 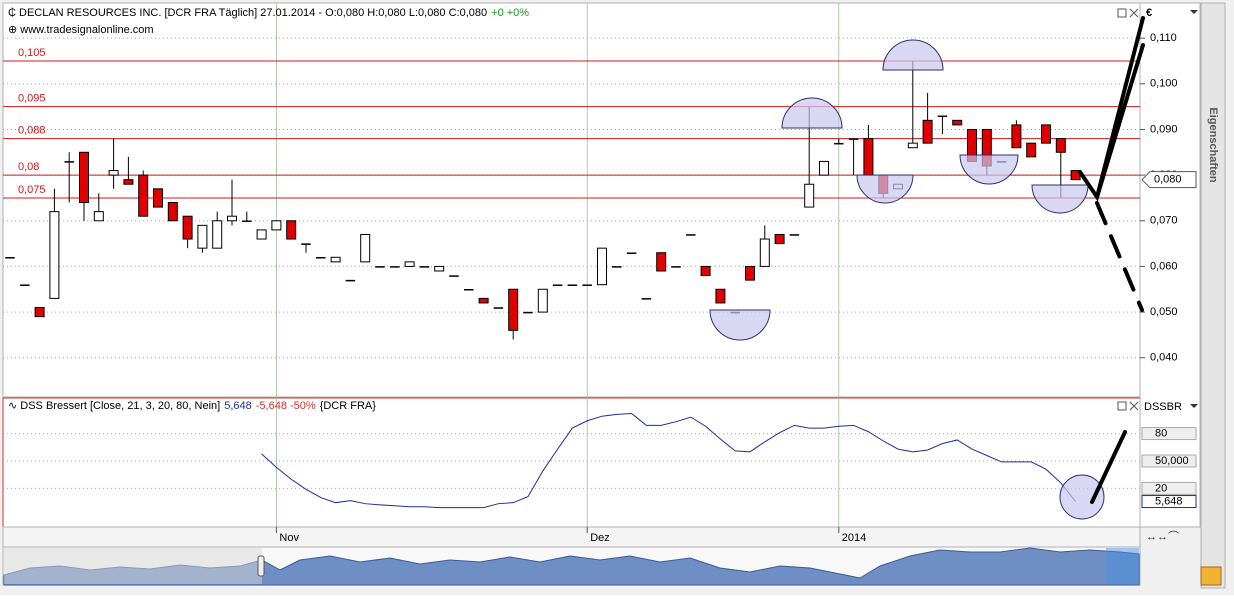 I want to click on navigator-window, so click(x=1122, y=566).